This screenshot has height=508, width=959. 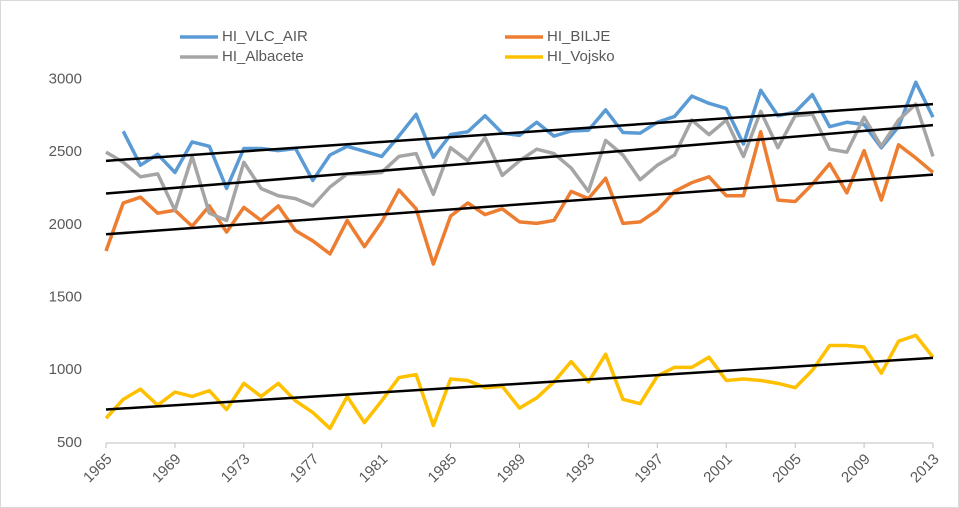 I want to click on y-tick-label: 1000, so click(x=65, y=369).